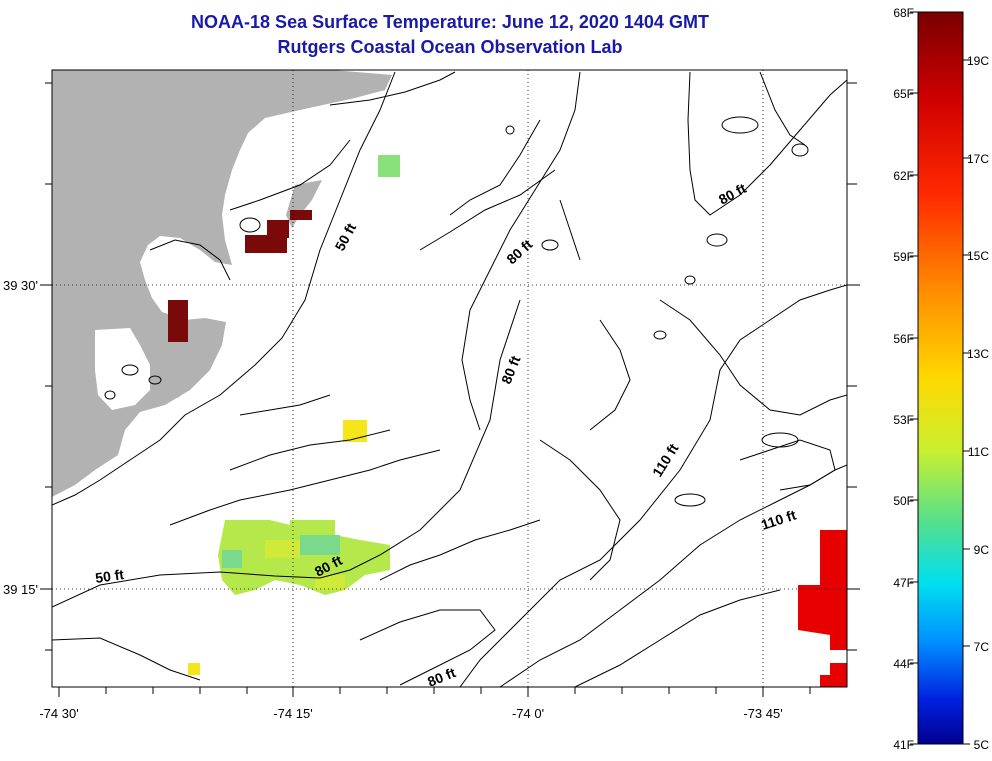 Image resolution: width=992 pixels, height=761 pixels. I want to click on colorbar, so click(940, 378).